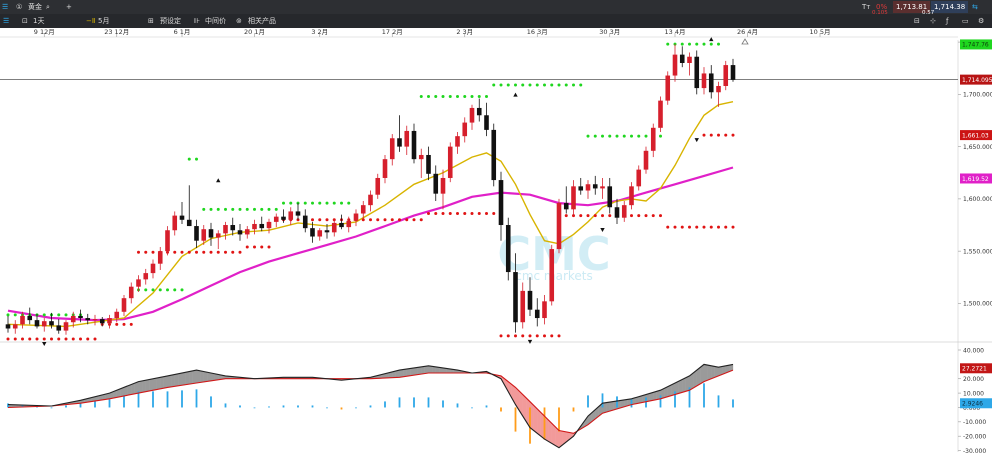 This screenshot has height=454, width=992. What do you see at coordinates (6, 21) in the screenshot?
I see `chart-menu-icon: ☰` at bounding box center [6, 21].